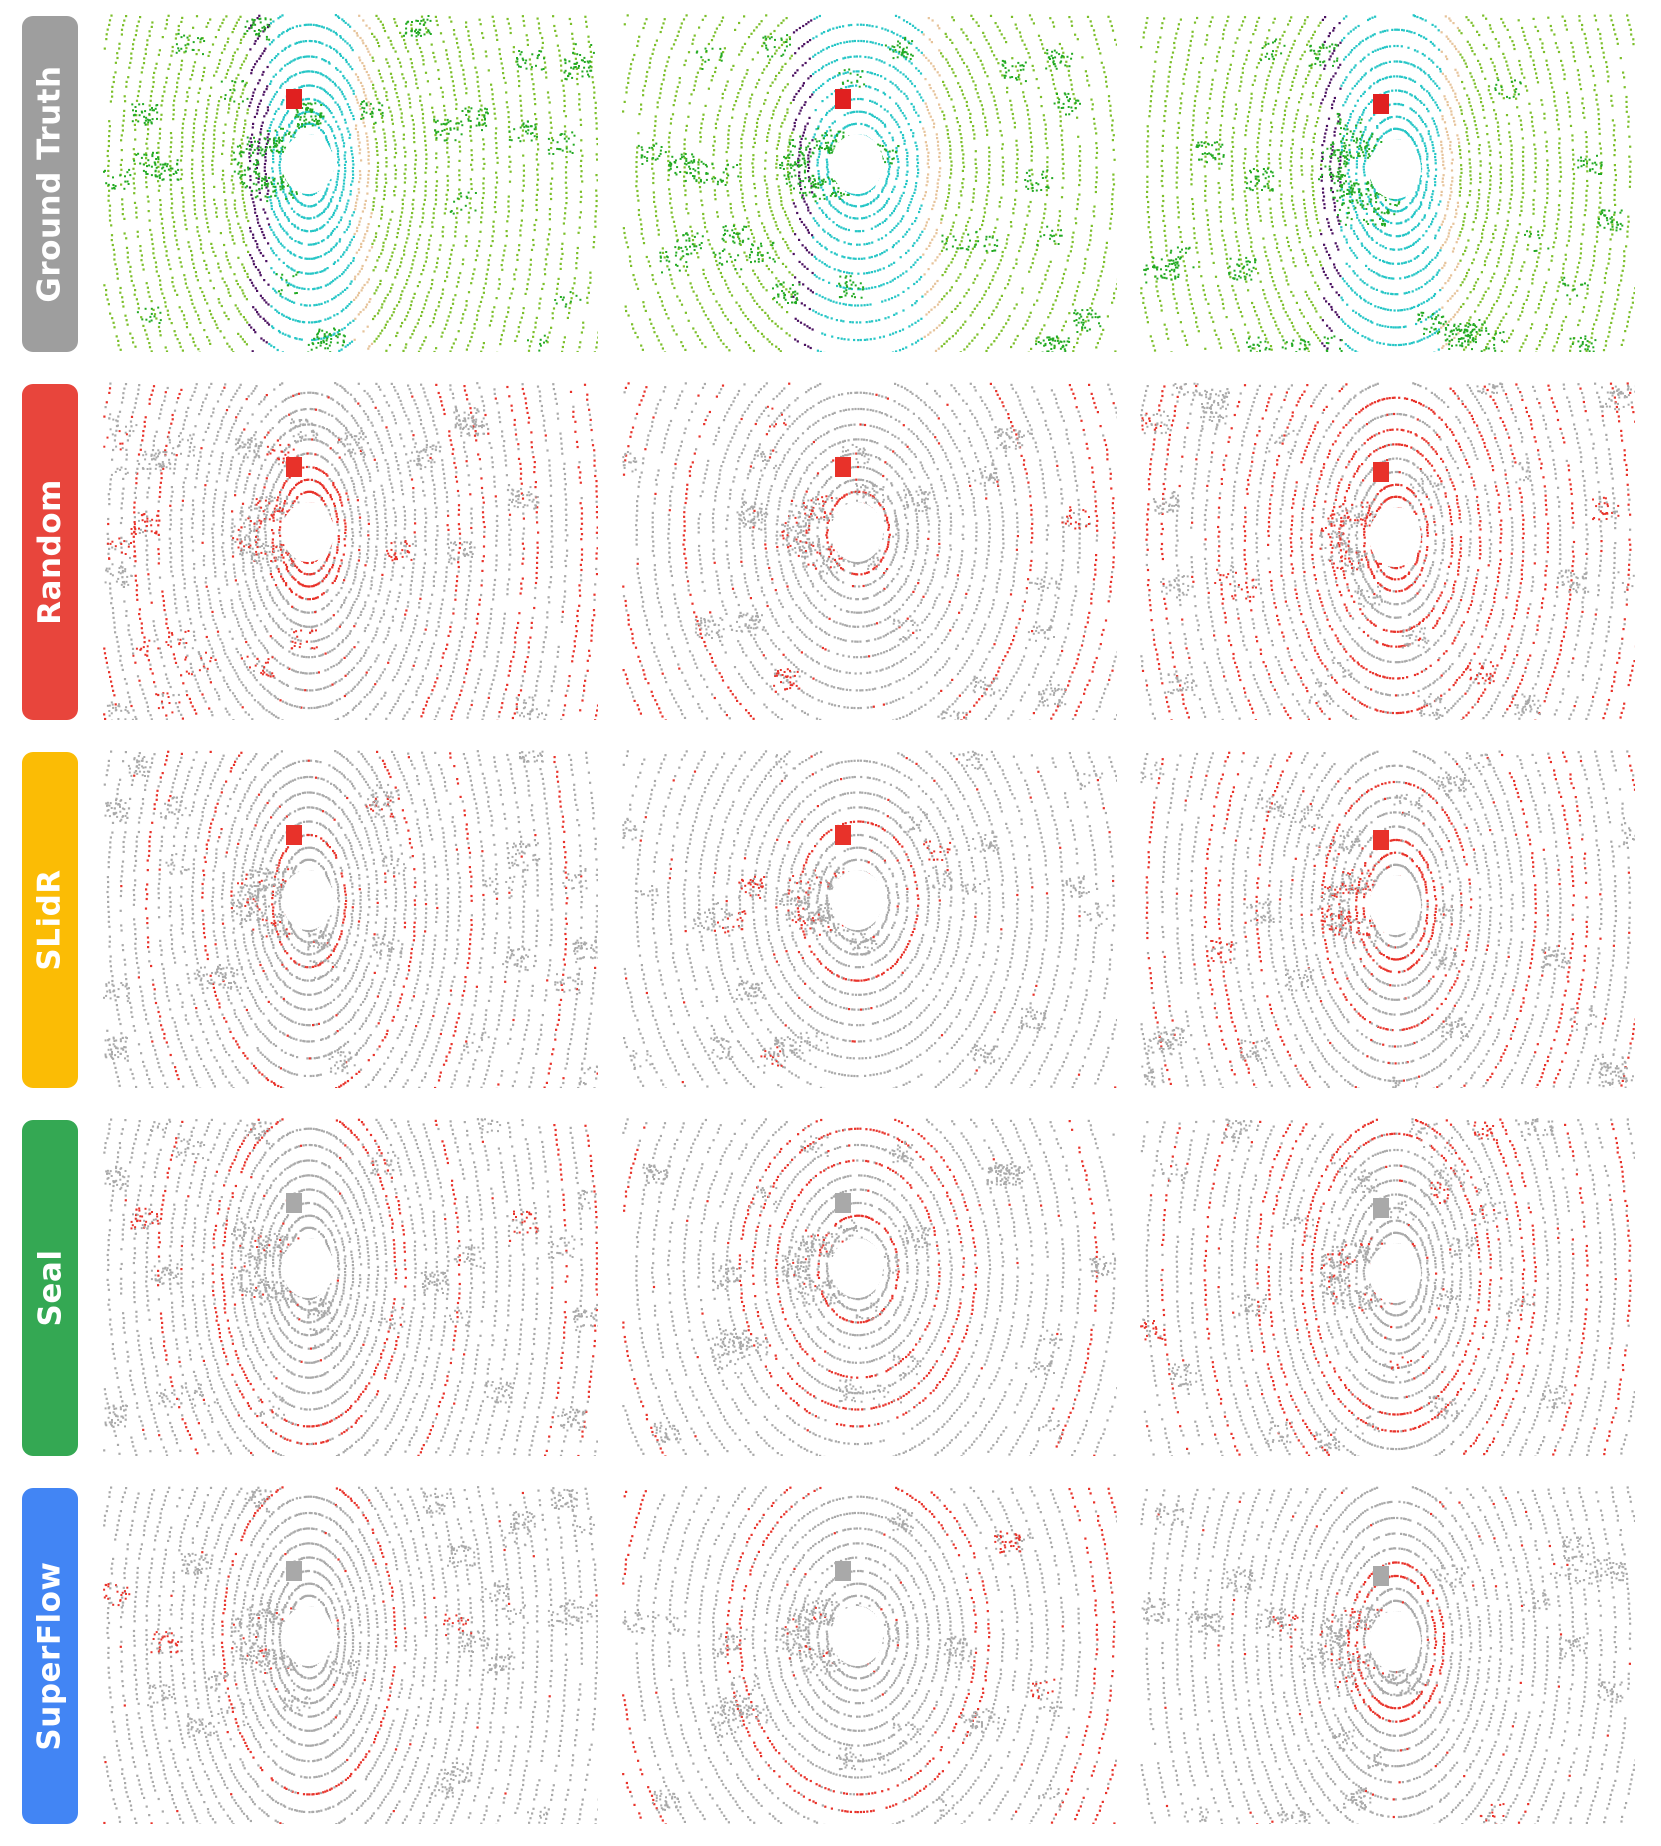 Image resolution: width=1661 pixels, height=1846 pixels. I want to click on row-label-text: Seal, so click(50, 1288).